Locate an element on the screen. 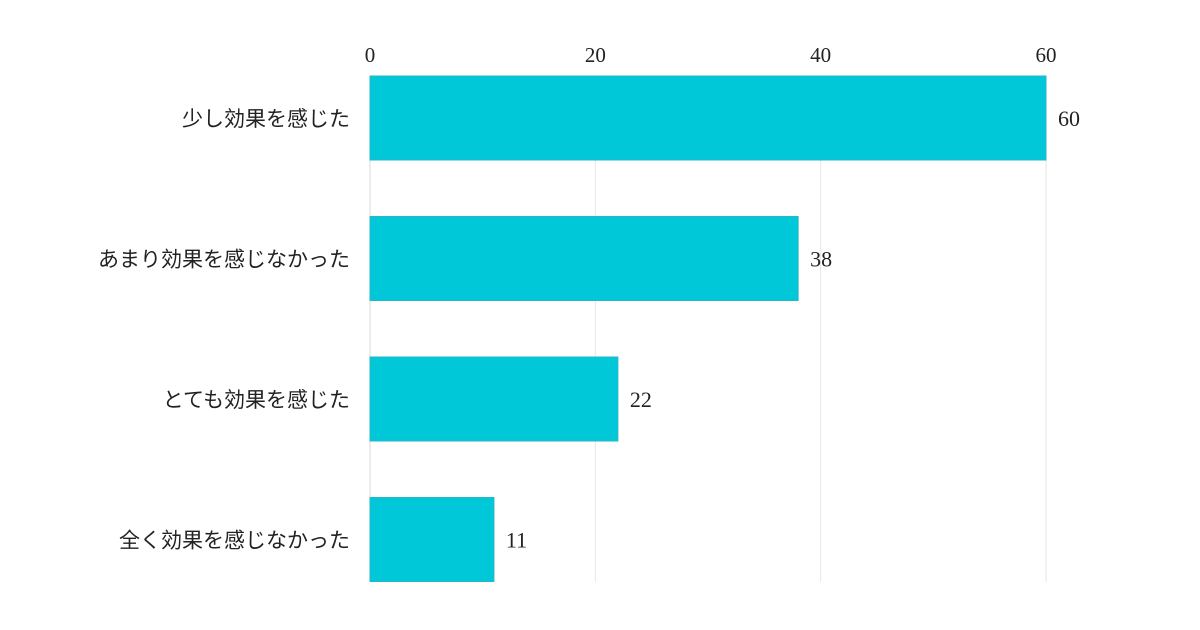 The image size is (1200, 630). category-label: とても効果を感じた is located at coordinates (256, 400).